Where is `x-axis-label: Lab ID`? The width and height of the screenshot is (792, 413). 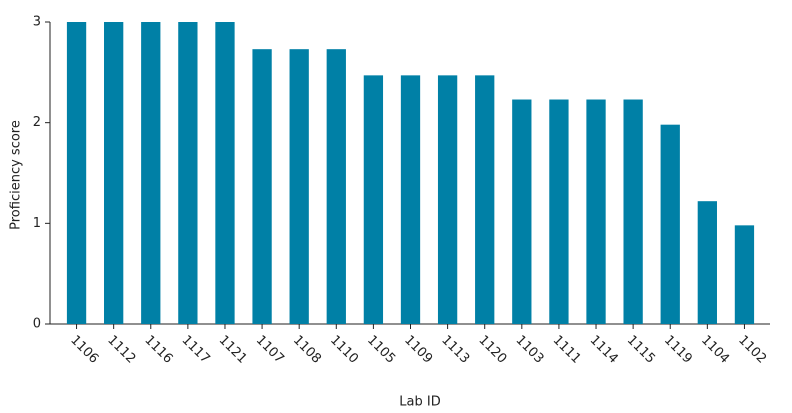
x-axis-label: Lab ID is located at coordinates (419, 402).